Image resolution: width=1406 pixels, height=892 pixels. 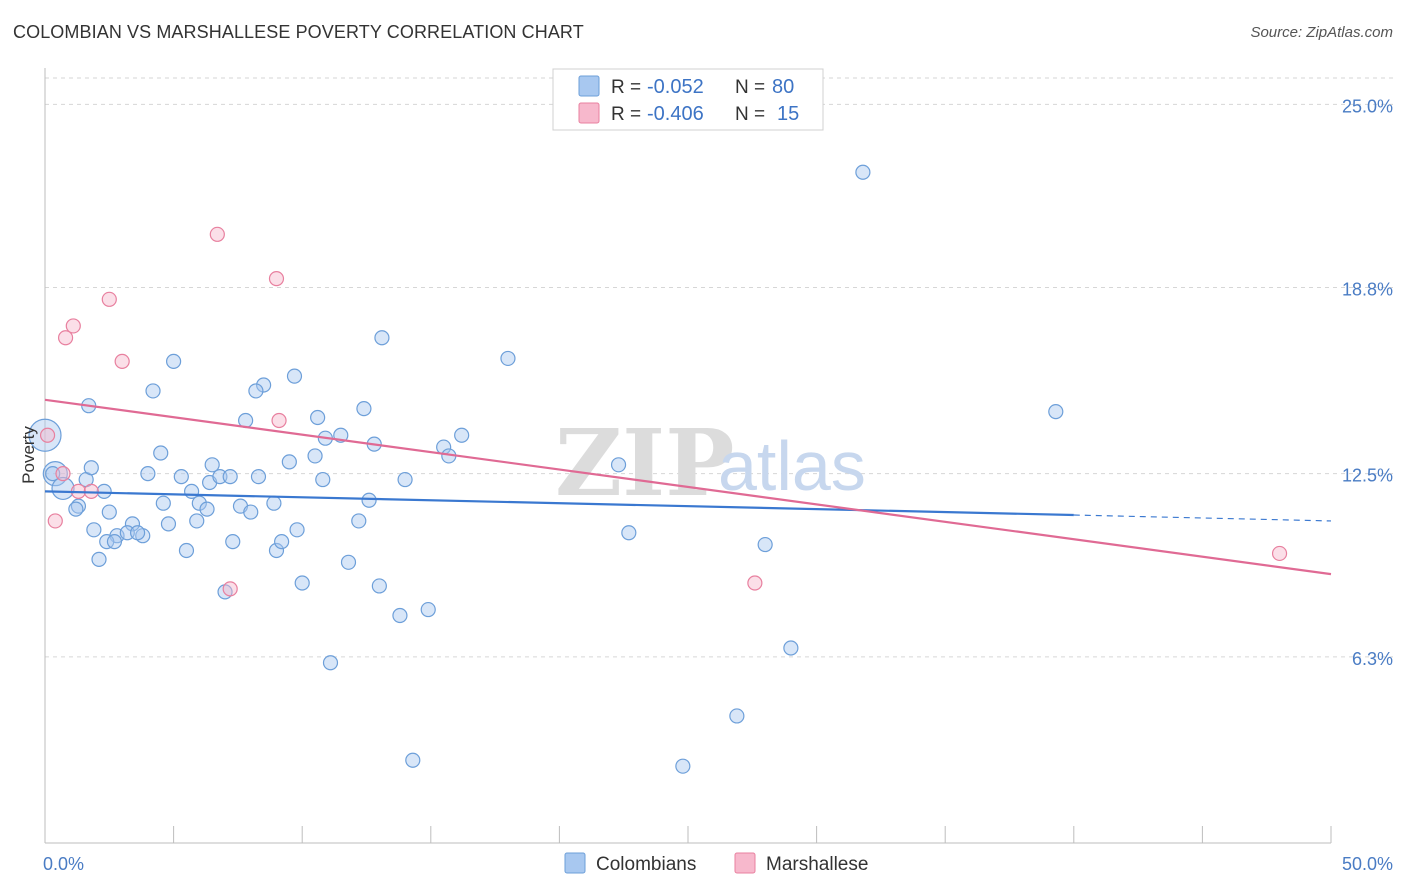 What do you see at coordinates (626, 114) in the screenshot?
I see `legend-r-label-1: R =` at bounding box center [626, 114].